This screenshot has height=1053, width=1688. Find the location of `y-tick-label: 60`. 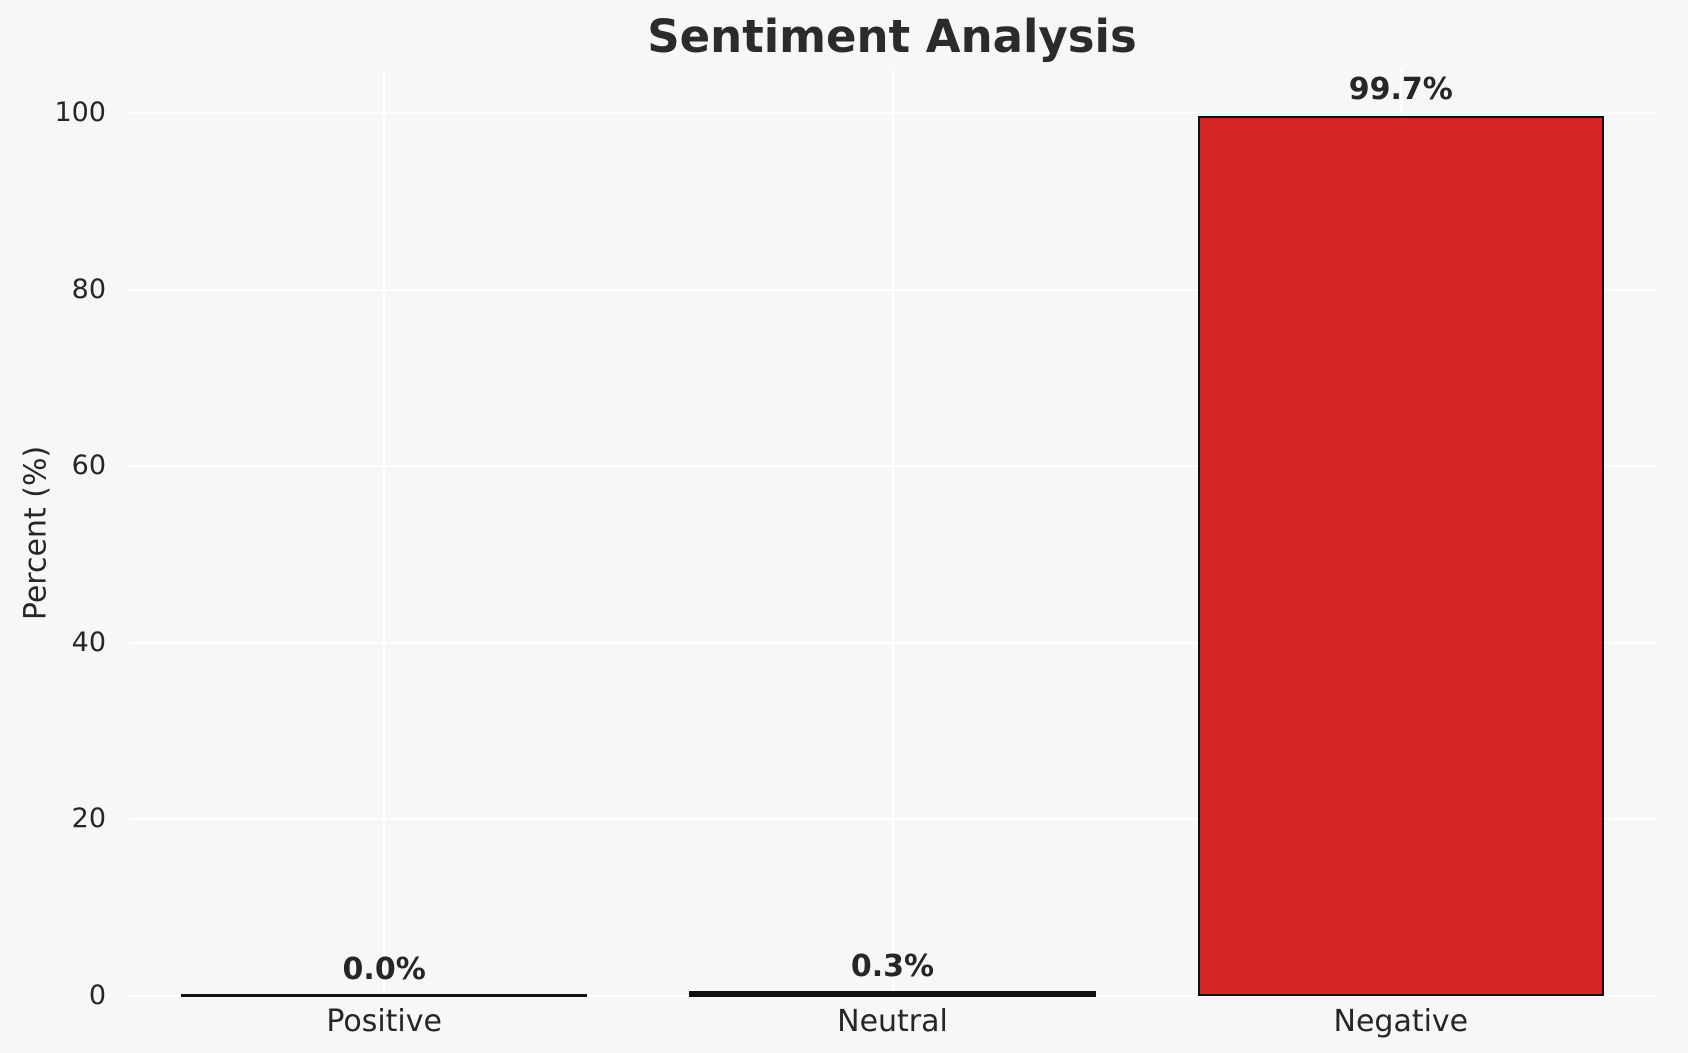

y-tick-label: 60 is located at coordinates (88, 466).